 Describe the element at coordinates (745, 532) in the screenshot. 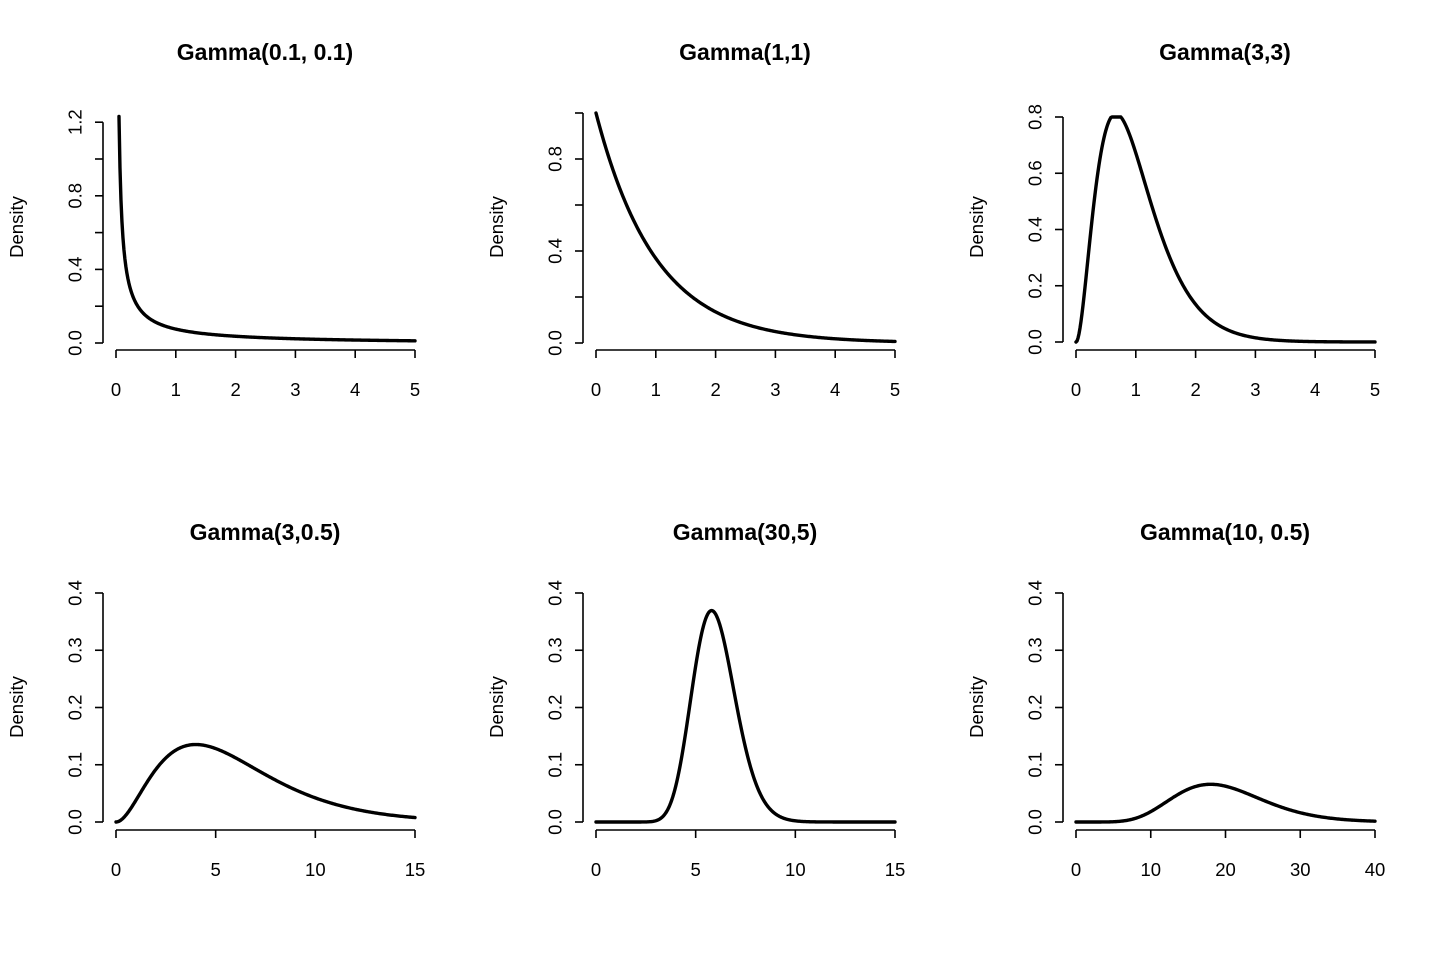

I see `chart-title: Gamma(30,5)` at that location.